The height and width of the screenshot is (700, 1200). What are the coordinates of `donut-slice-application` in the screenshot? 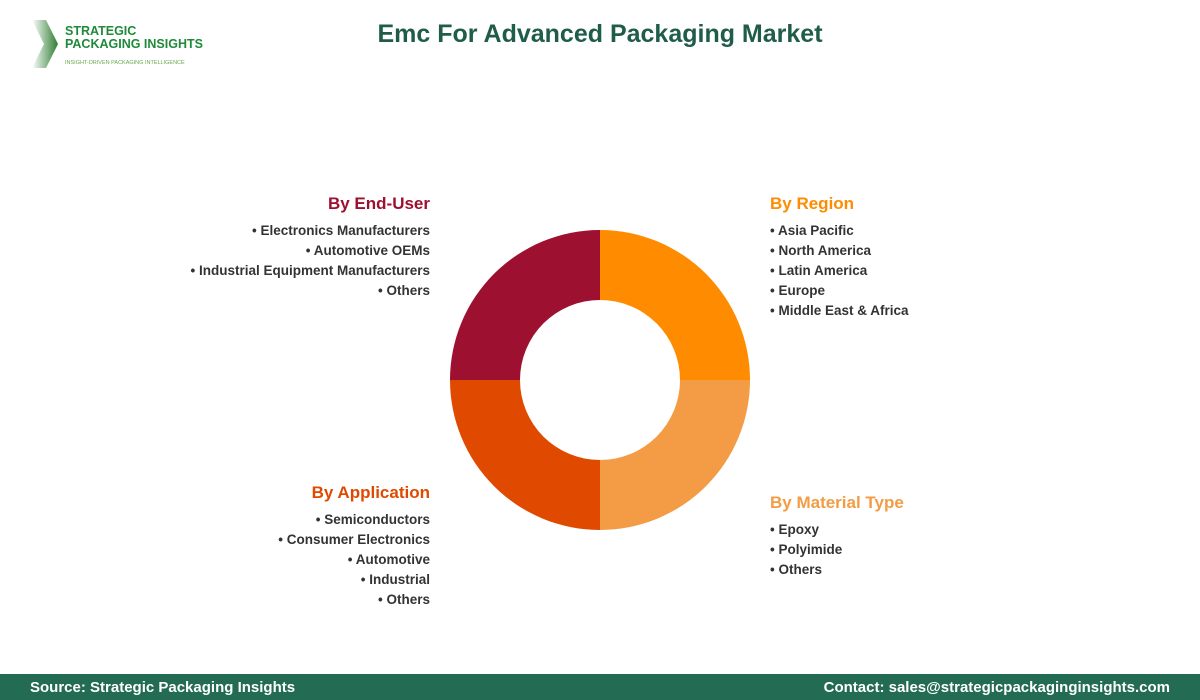 It's located at (525, 455).